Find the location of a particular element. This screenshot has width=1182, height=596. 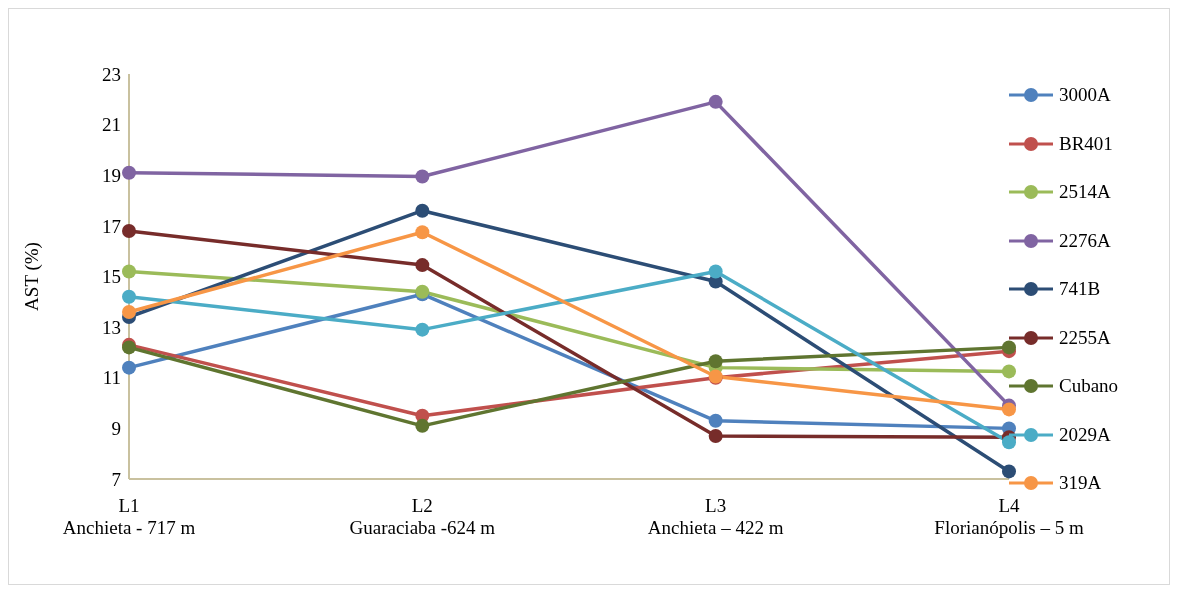

y-tick-label: 15 is located at coordinates (111, 277).